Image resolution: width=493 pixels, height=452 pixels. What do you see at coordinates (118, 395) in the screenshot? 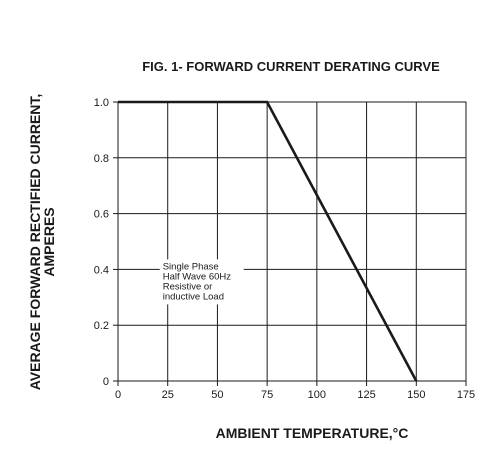
I see `x-tick-label: 0` at bounding box center [118, 395].